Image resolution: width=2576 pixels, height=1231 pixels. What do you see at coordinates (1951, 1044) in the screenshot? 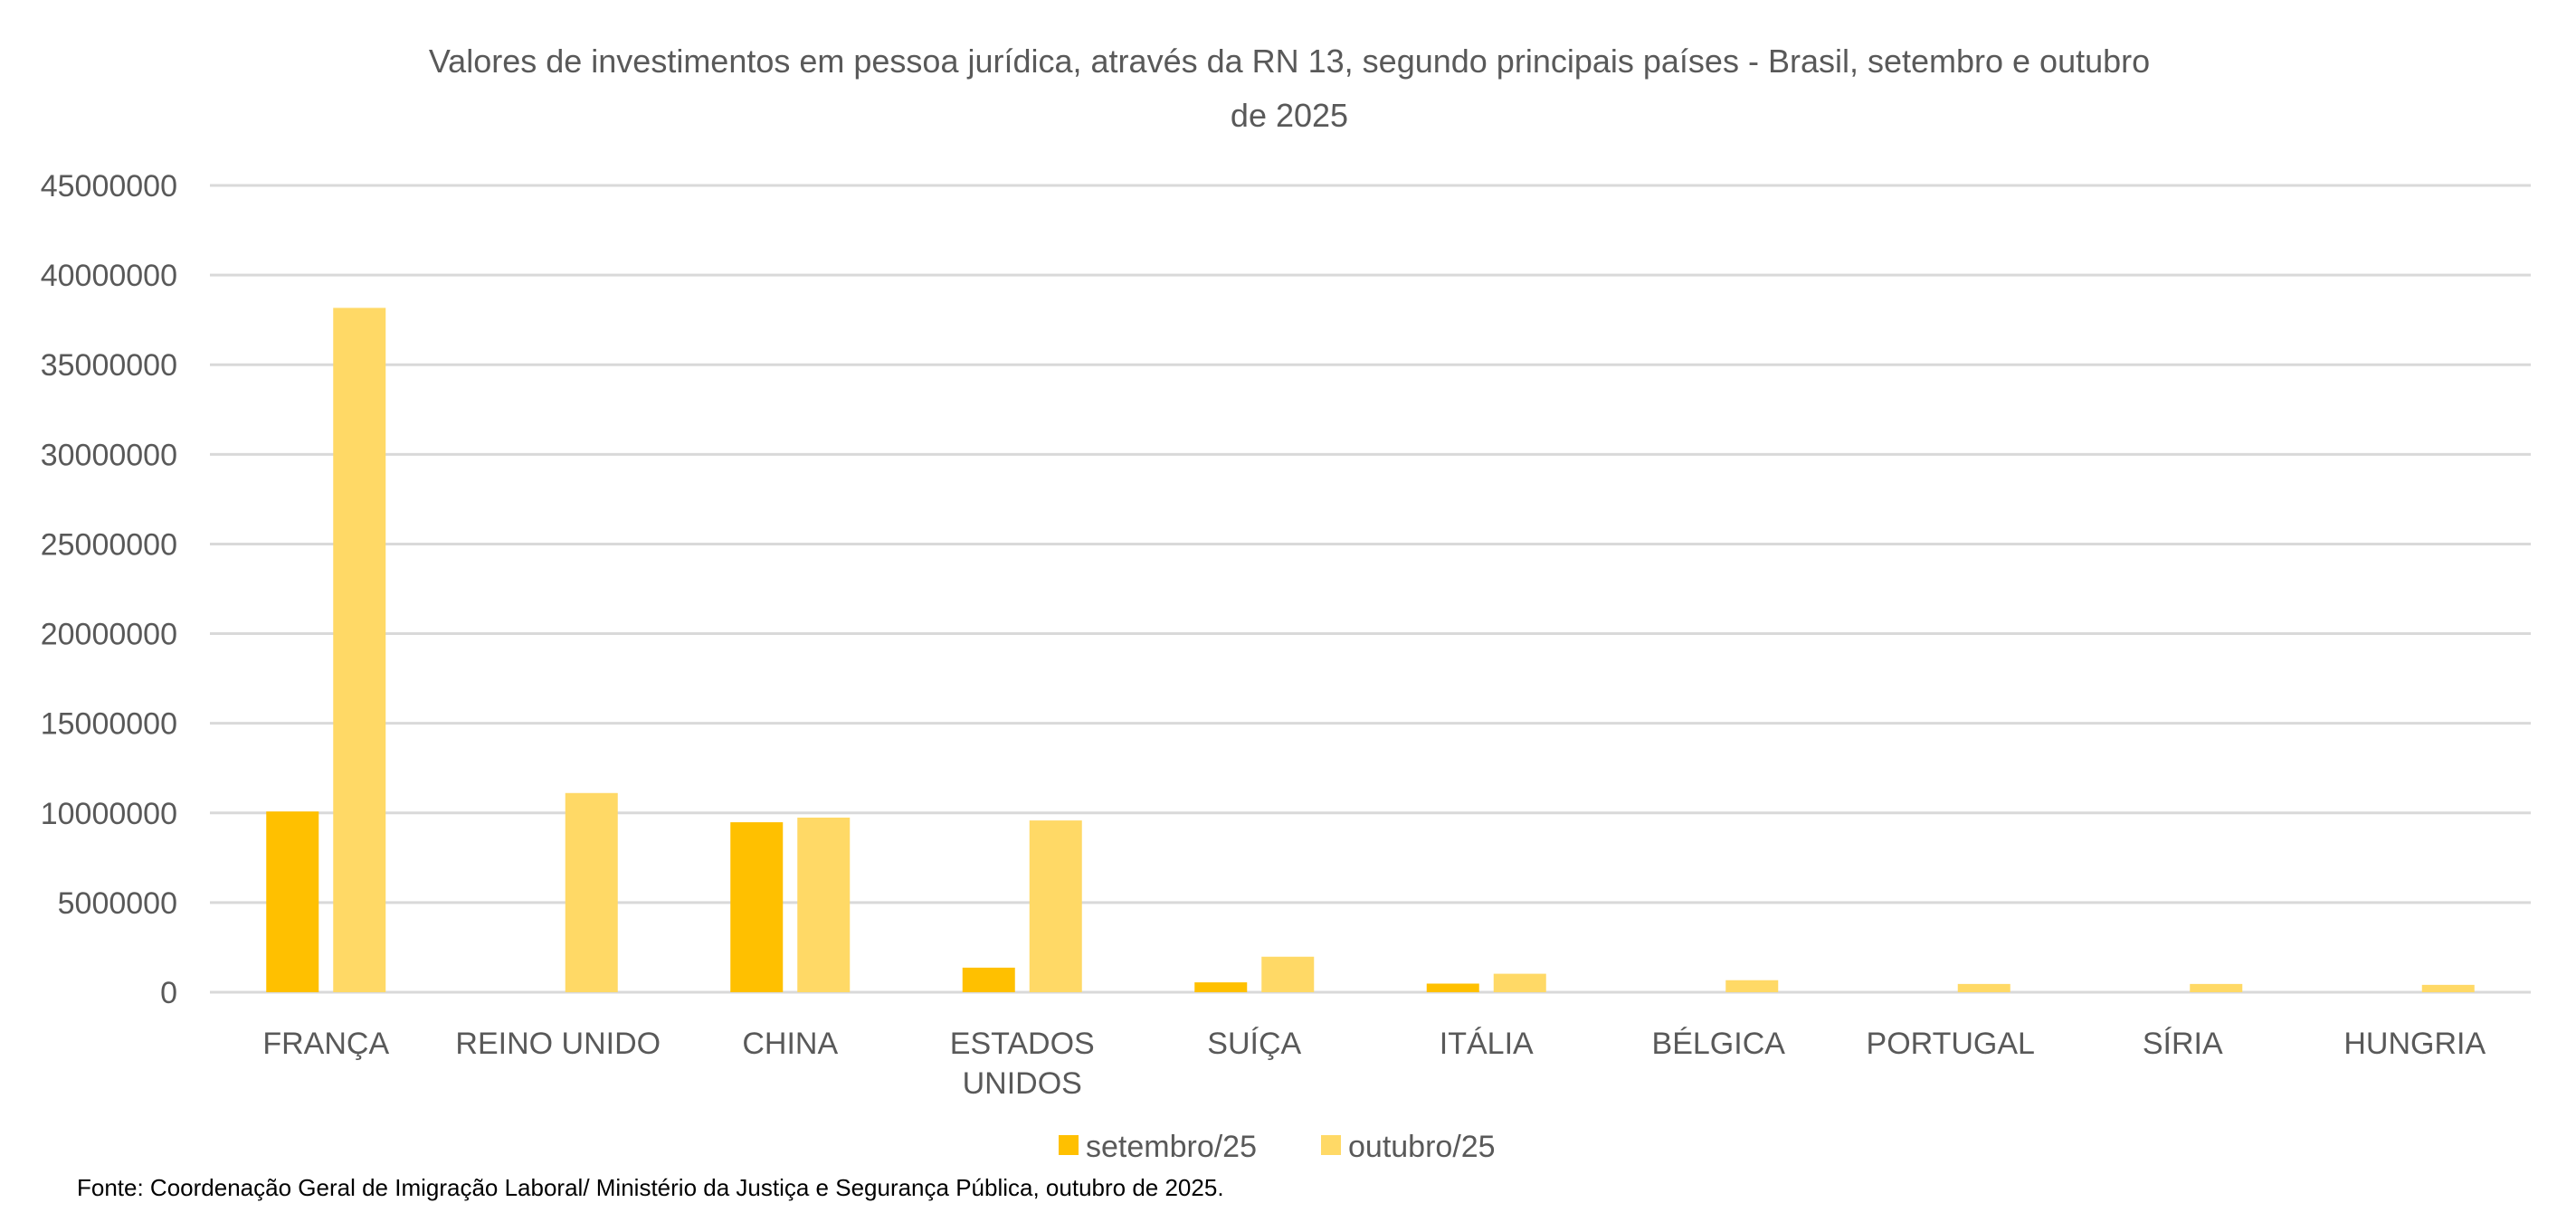
I see `x-category-label: PORTUGAL` at bounding box center [1951, 1044].